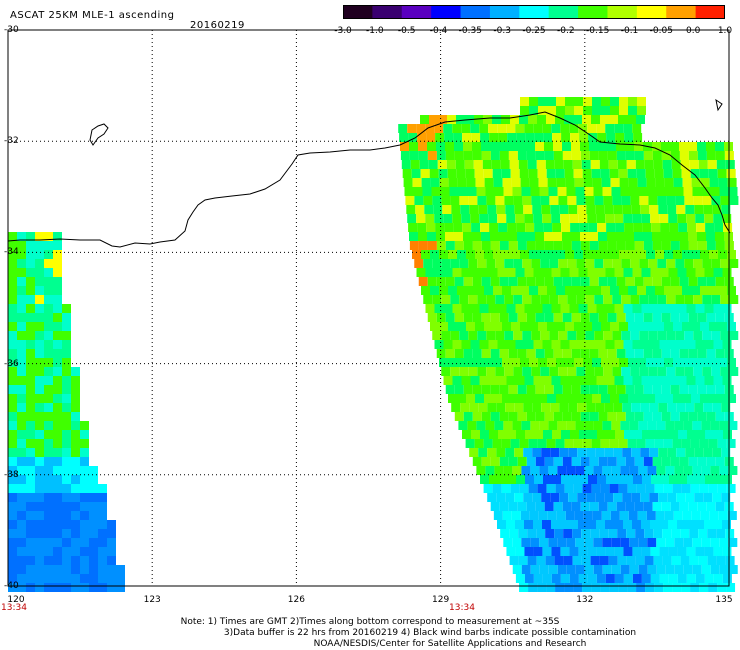 This screenshot has height=650, width=740. What do you see at coordinates (504, 12) in the screenshot?
I see `colorbar-segment` at bounding box center [504, 12].